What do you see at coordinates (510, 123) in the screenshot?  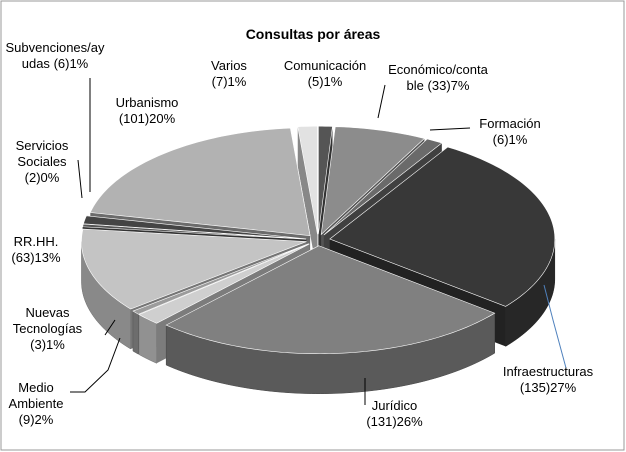 I see `category-label: Formación` at bounding box center [510, 123].